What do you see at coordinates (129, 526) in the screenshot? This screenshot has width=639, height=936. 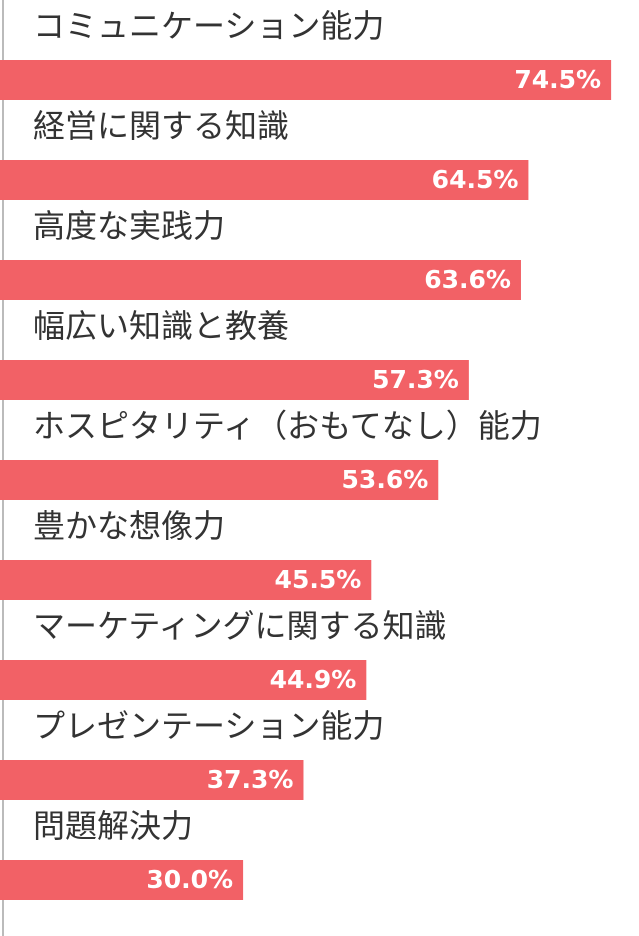 I see `category-label: 豊かな想像力` at bounding box center [129, 526].